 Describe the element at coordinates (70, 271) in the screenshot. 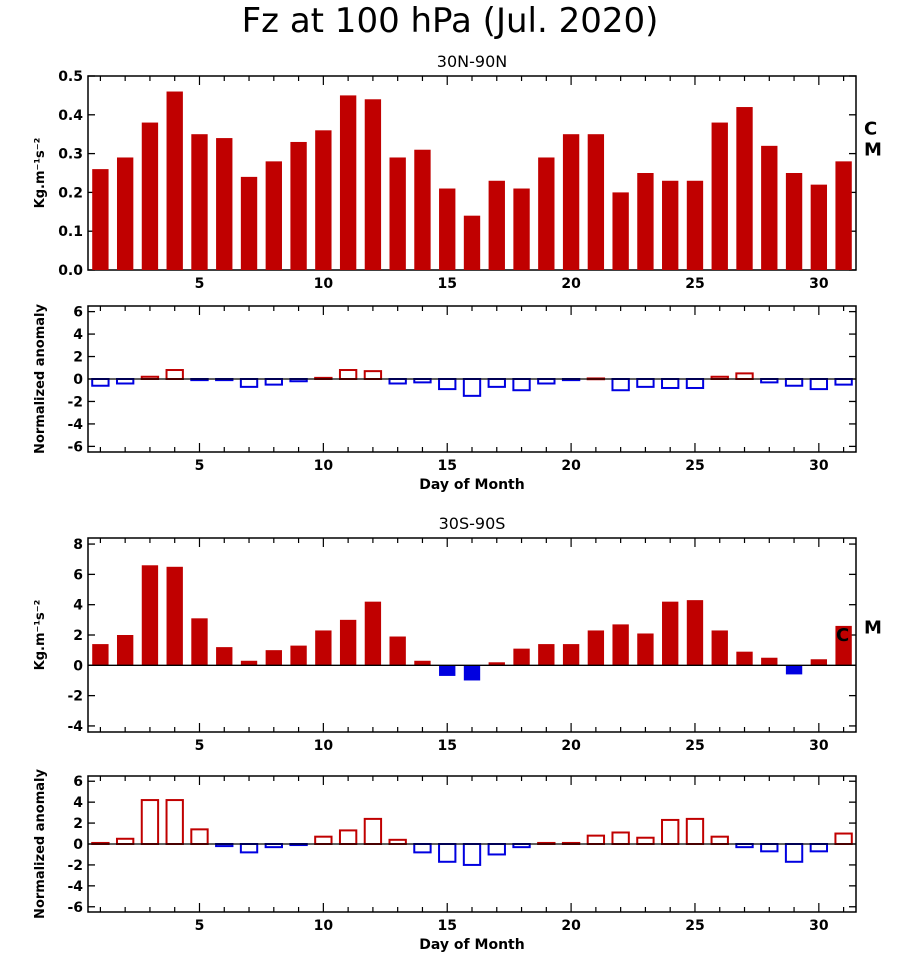

I see `y-tick-label: 0.0` at that location.